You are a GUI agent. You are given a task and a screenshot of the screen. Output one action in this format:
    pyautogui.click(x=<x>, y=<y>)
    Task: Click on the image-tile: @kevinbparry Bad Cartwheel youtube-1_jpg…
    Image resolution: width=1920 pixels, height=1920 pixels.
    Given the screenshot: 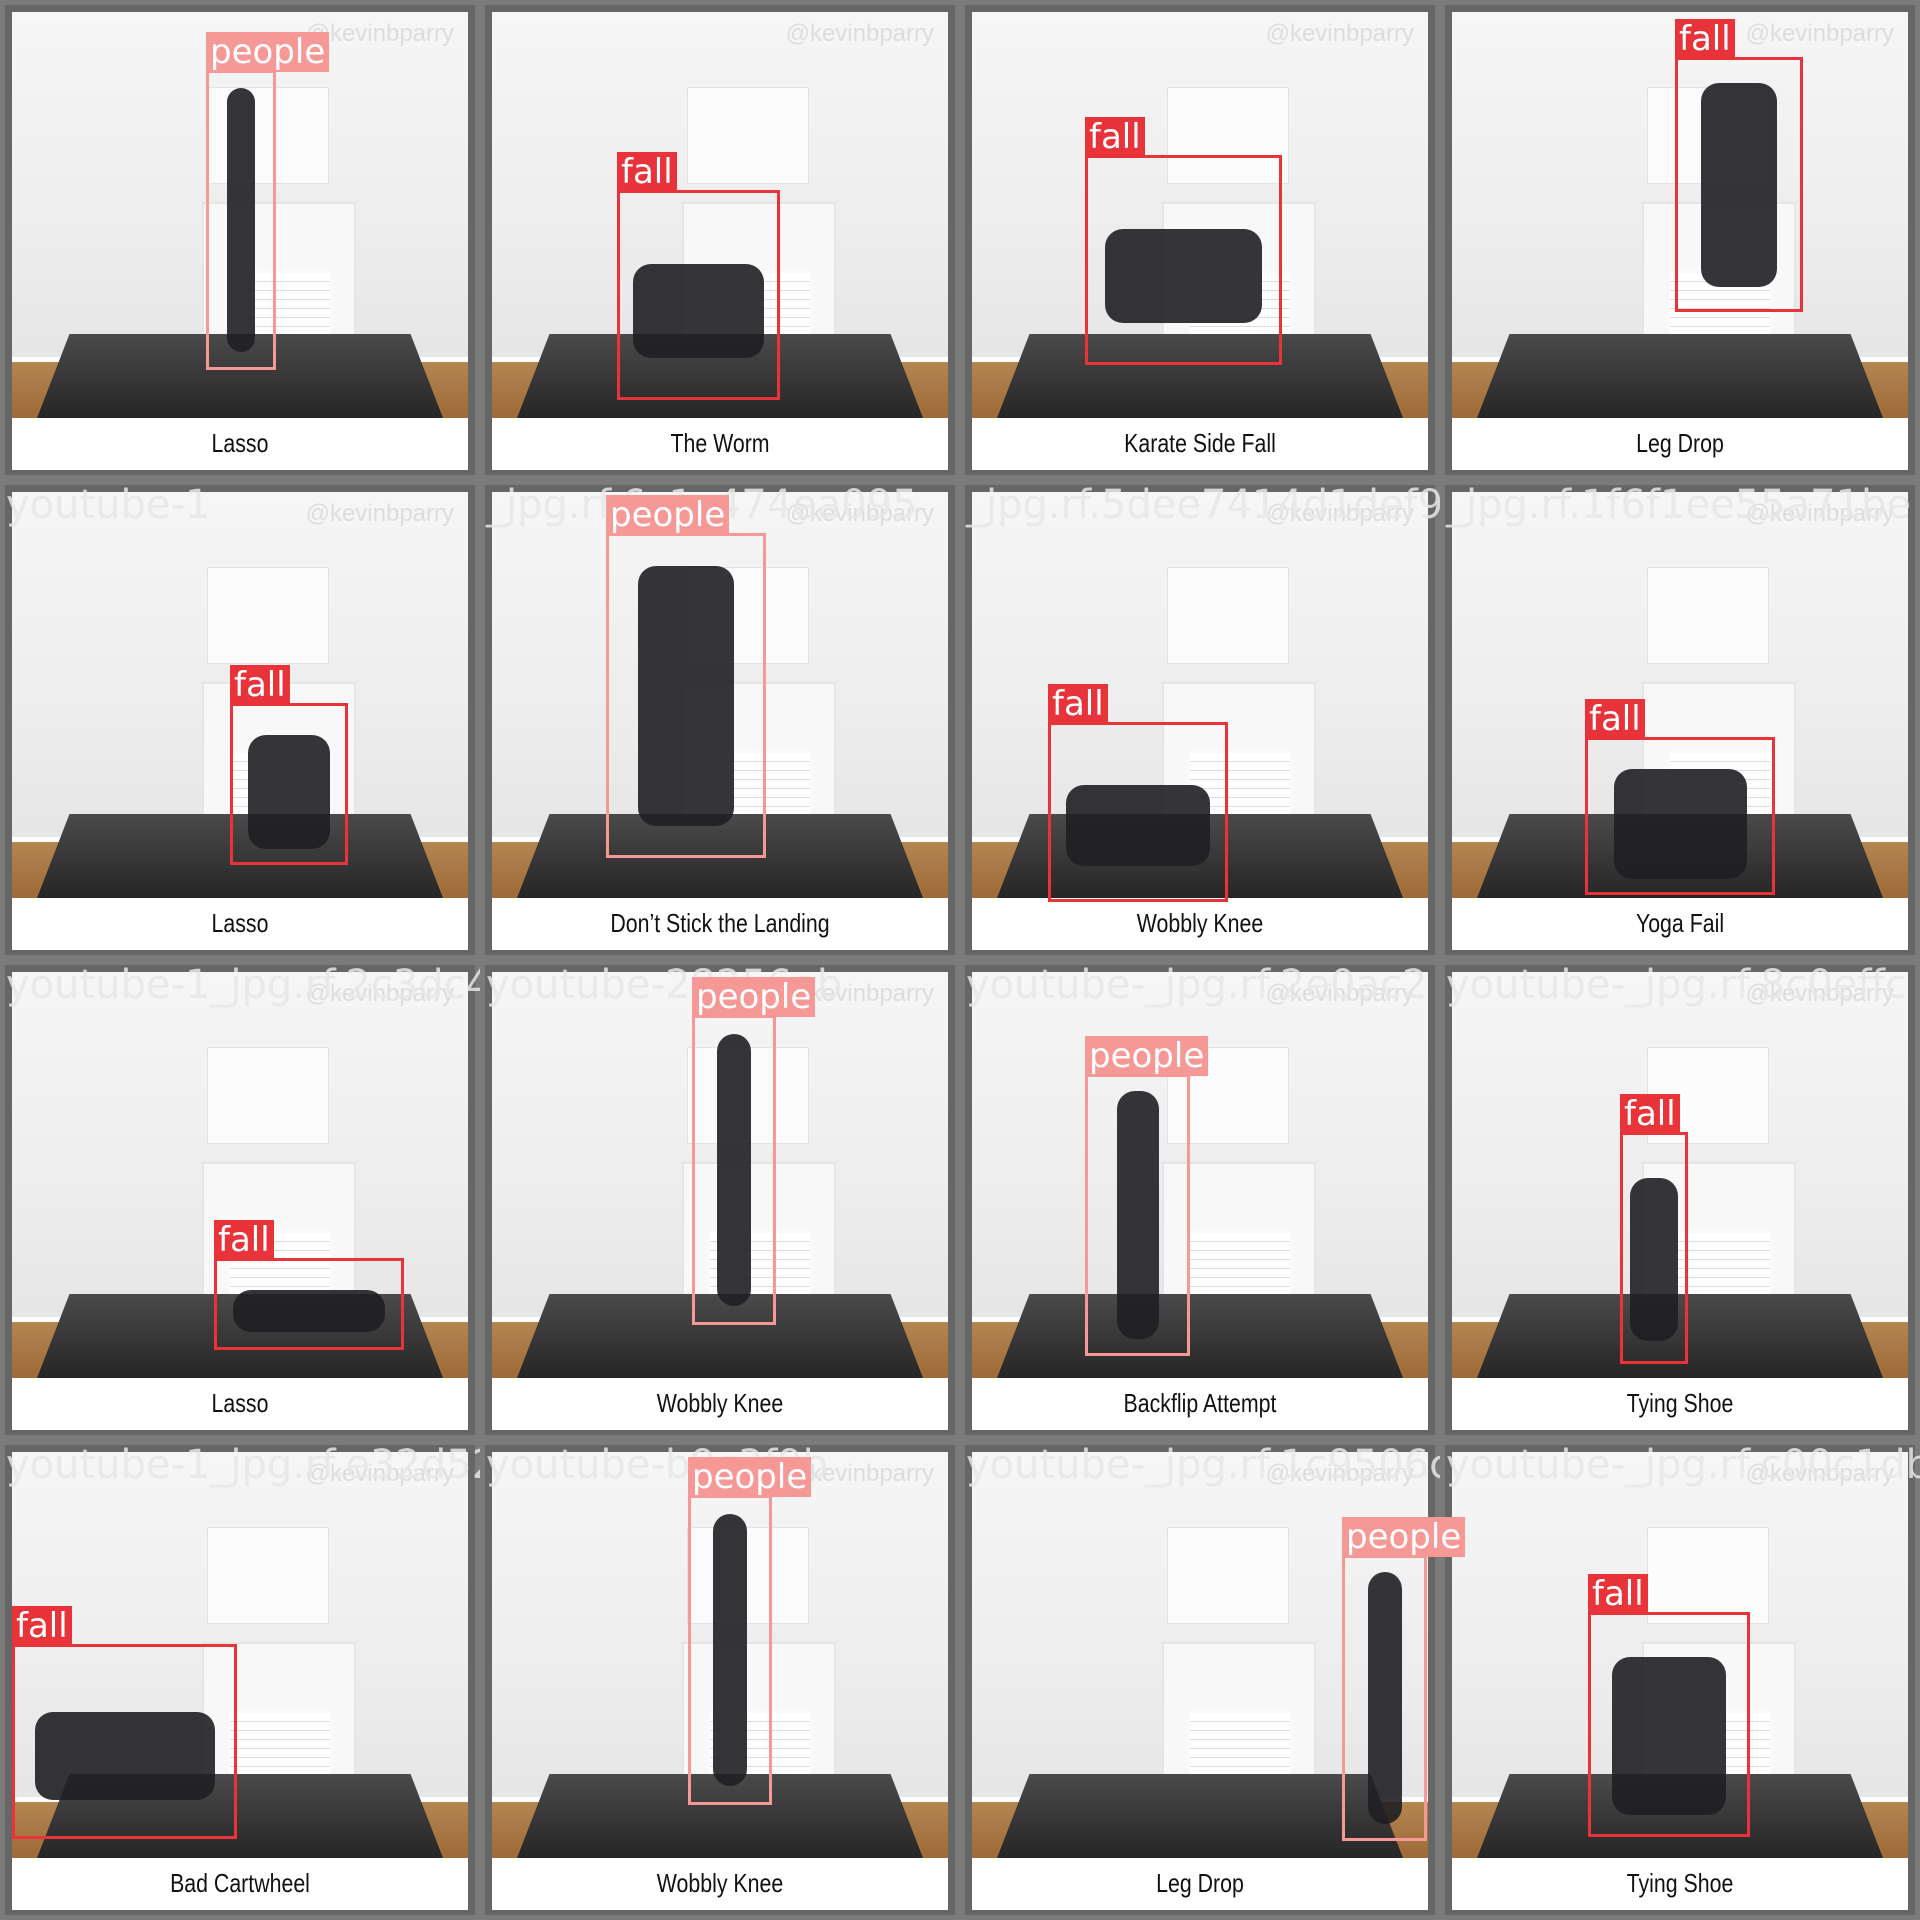 What is the action you would take?
    pyautogui.click(x=240, y=1680)
    